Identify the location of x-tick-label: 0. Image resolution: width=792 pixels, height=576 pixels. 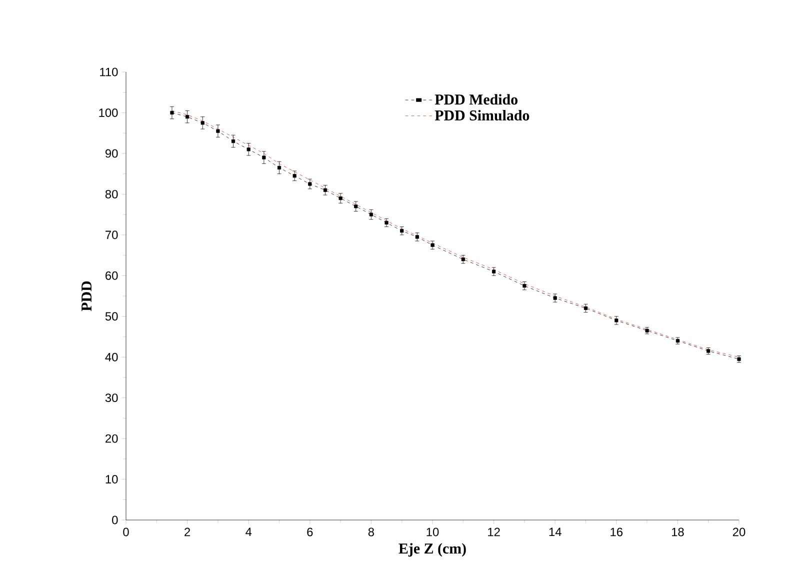
(126, 532).